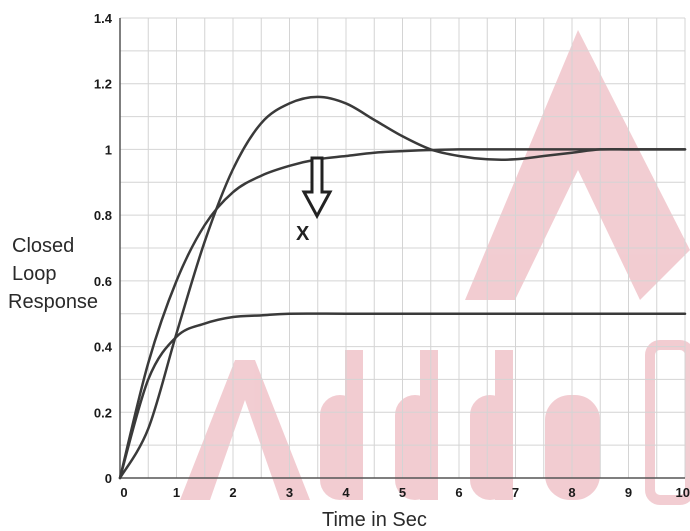 This screenshot has width=690, height=531. I want to click on x-tick-label: 8, so click(571, 492).